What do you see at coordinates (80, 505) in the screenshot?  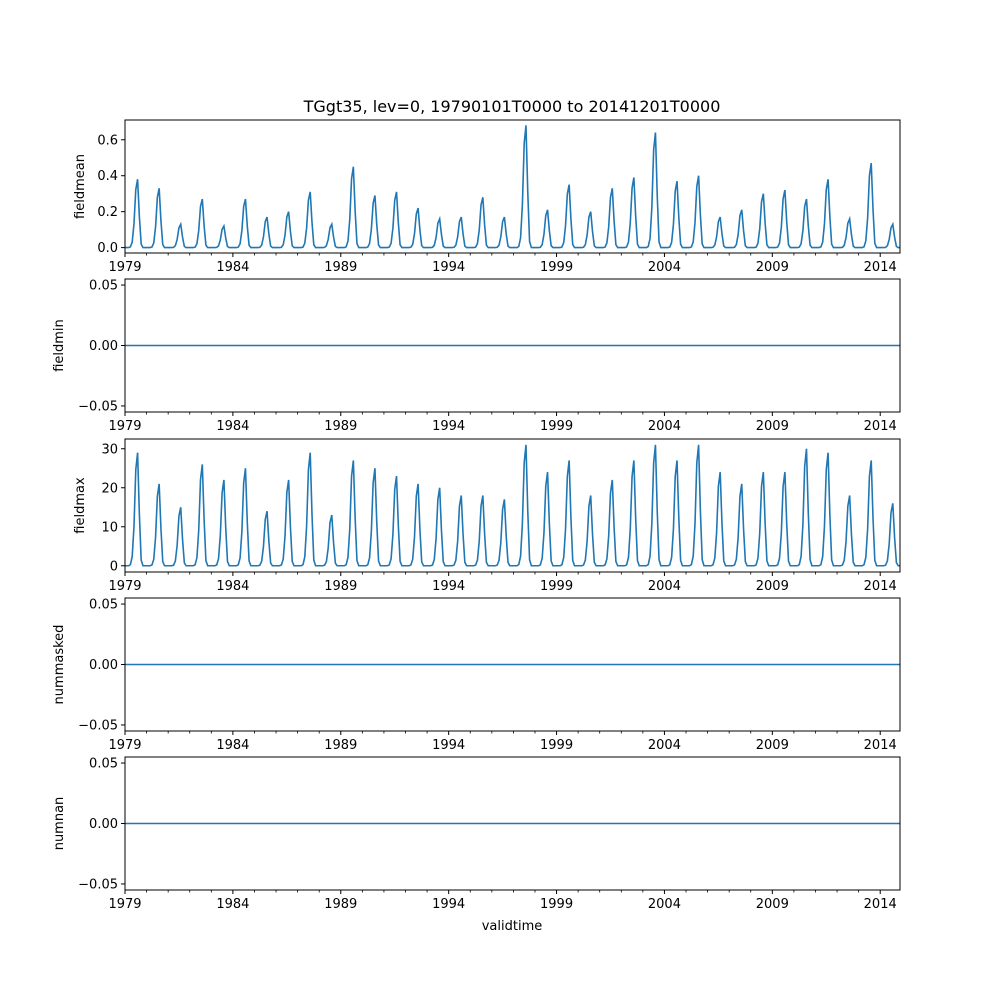 I see `y-axis-label: fieldmax` at bounding box center [80, 505].